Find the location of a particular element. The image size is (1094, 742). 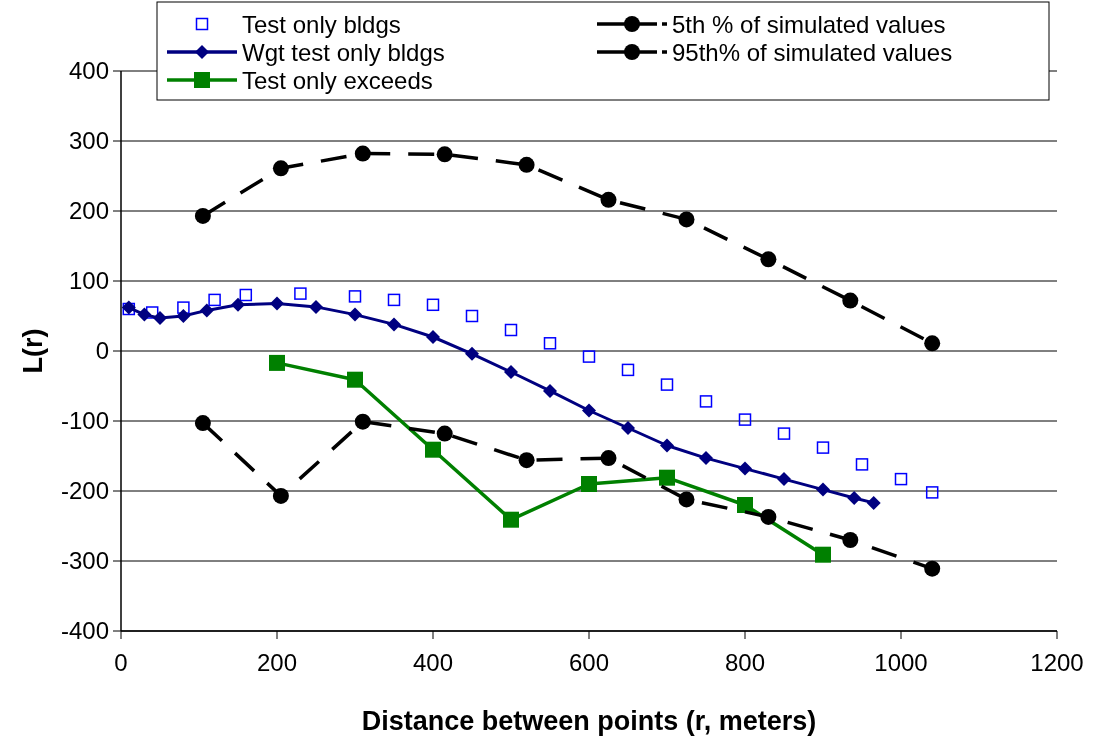

y-tick-label: -400 is located at coordinates (84, 631).